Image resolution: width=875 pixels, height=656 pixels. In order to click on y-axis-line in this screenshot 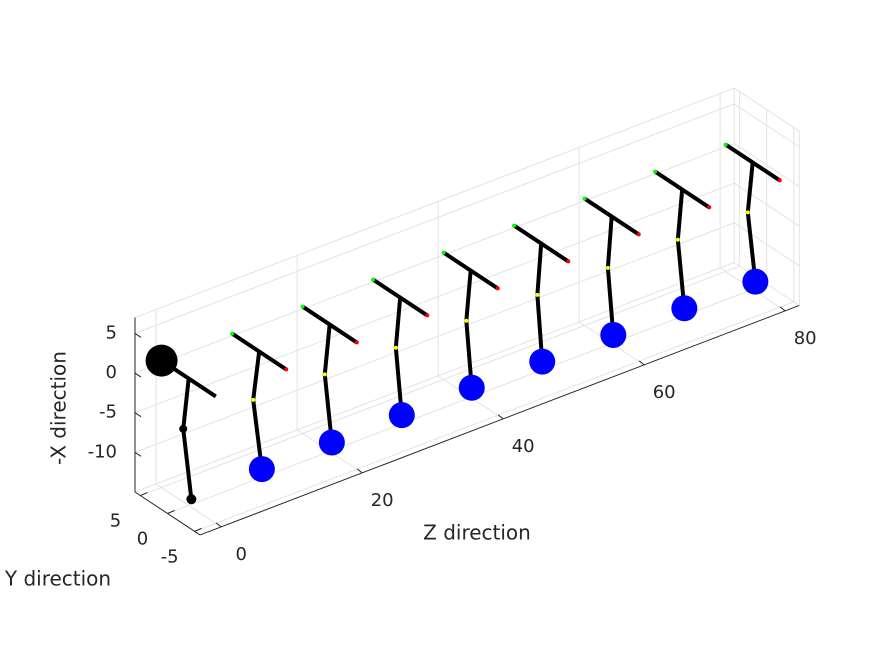, I will do `click(167, 513)`.